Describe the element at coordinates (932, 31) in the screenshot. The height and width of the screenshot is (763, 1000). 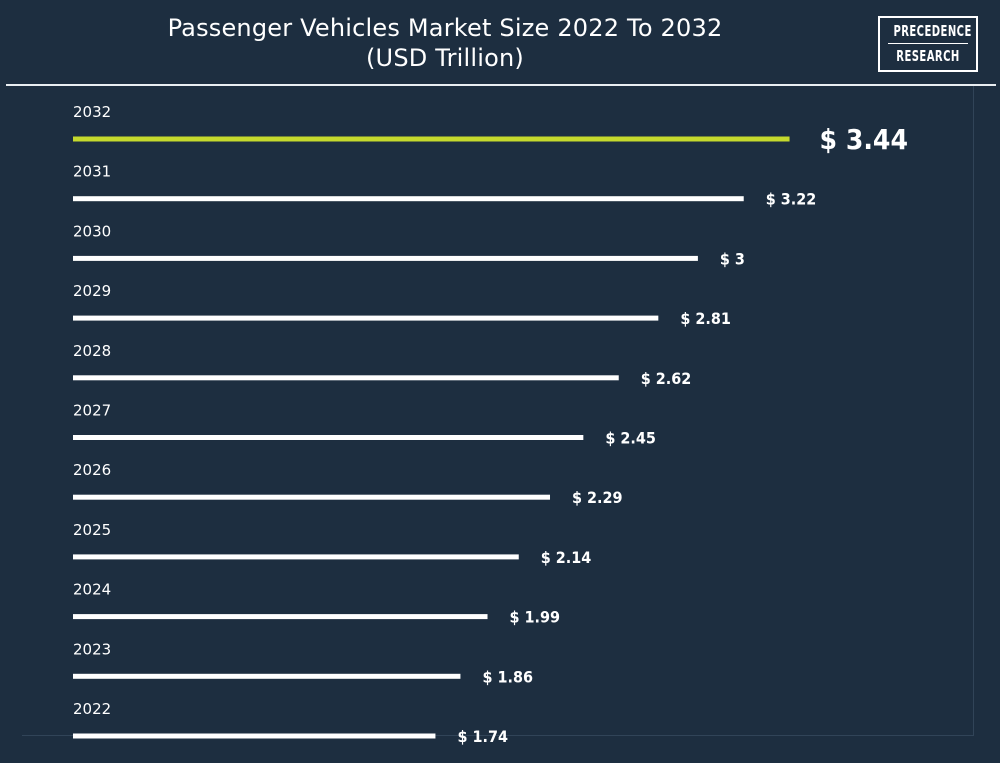
I see `logo-text-top: PRECEDENCE` at that location.